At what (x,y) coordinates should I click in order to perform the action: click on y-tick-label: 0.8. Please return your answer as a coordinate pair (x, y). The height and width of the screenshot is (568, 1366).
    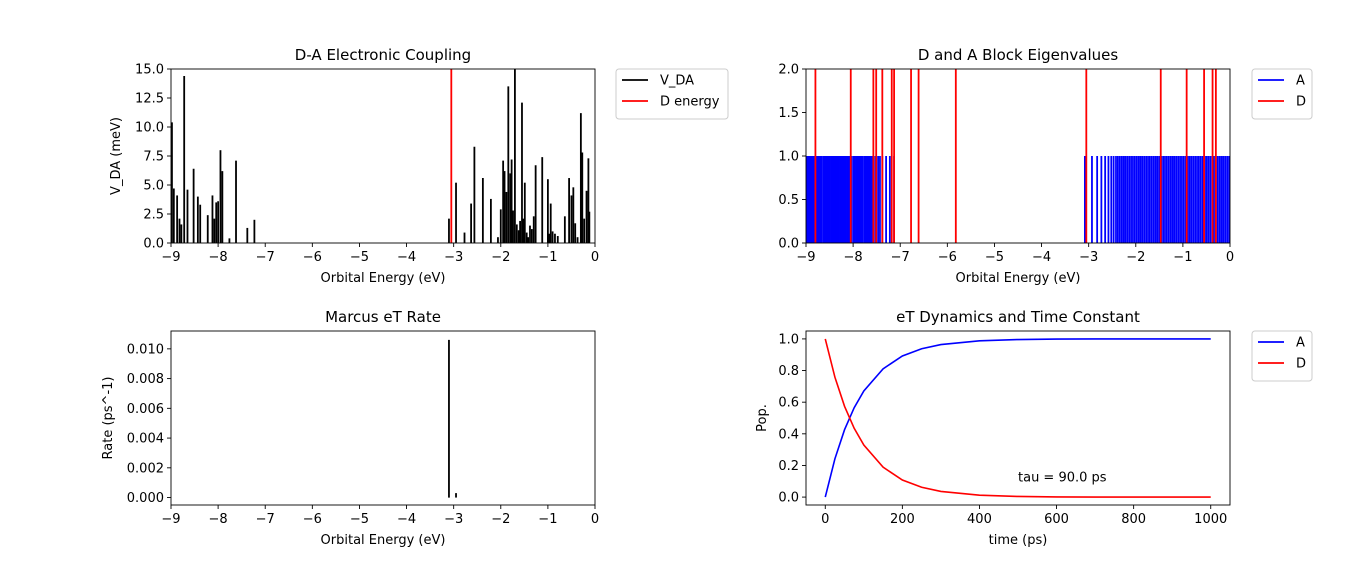
    Looking at the image, I should click on (788, 371).